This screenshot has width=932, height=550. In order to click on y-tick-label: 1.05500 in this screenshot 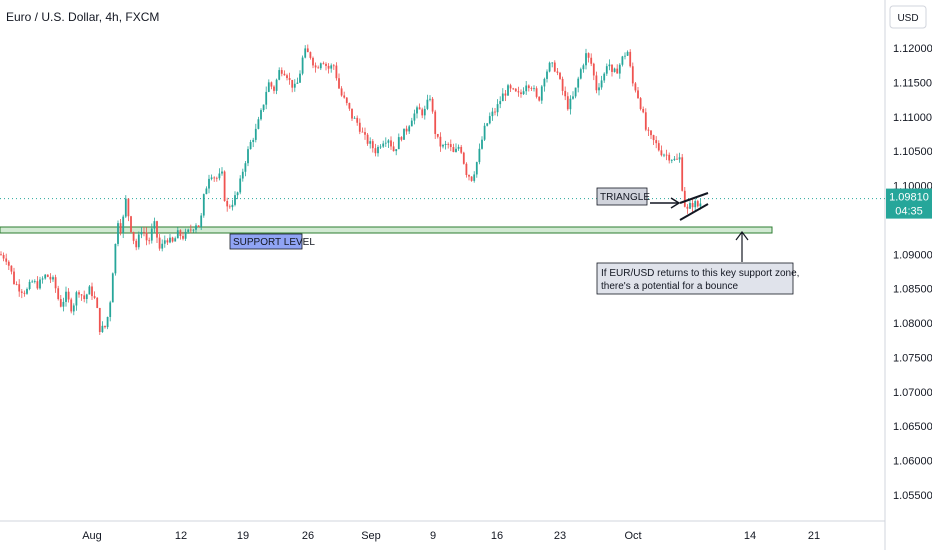, I will do `click(912, 496)`.